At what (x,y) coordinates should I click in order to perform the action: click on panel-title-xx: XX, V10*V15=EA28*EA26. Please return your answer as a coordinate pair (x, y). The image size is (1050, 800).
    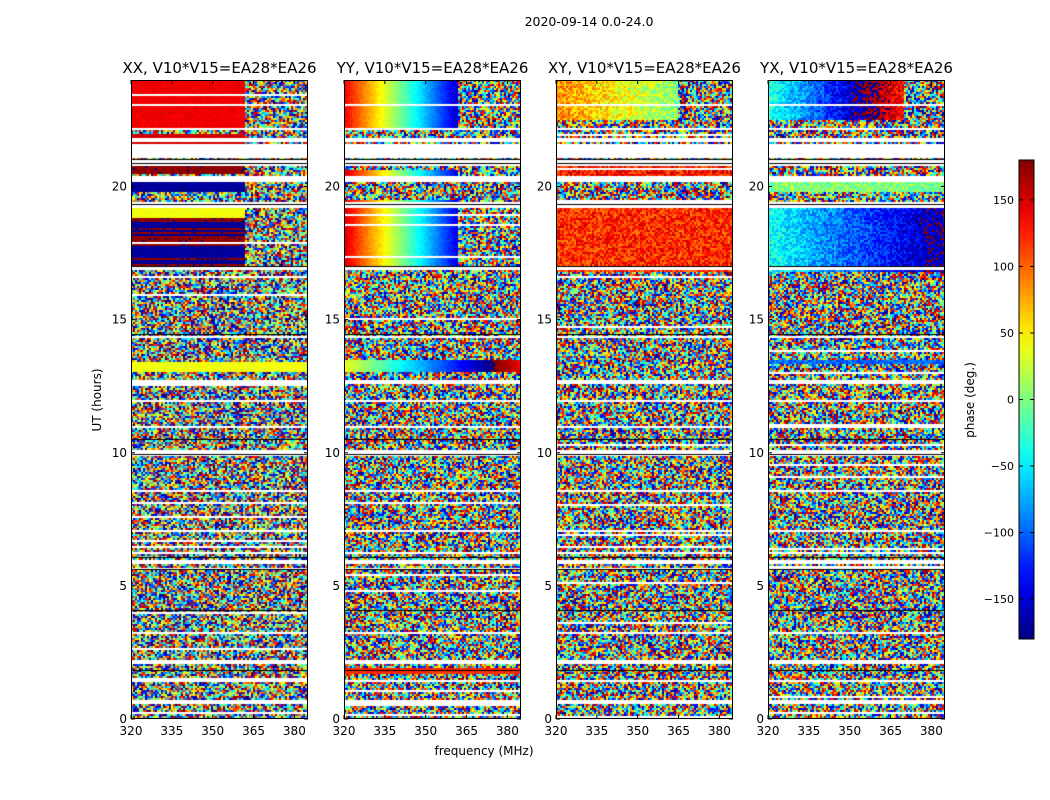
    Looking at the image, I should click on (219, 68).